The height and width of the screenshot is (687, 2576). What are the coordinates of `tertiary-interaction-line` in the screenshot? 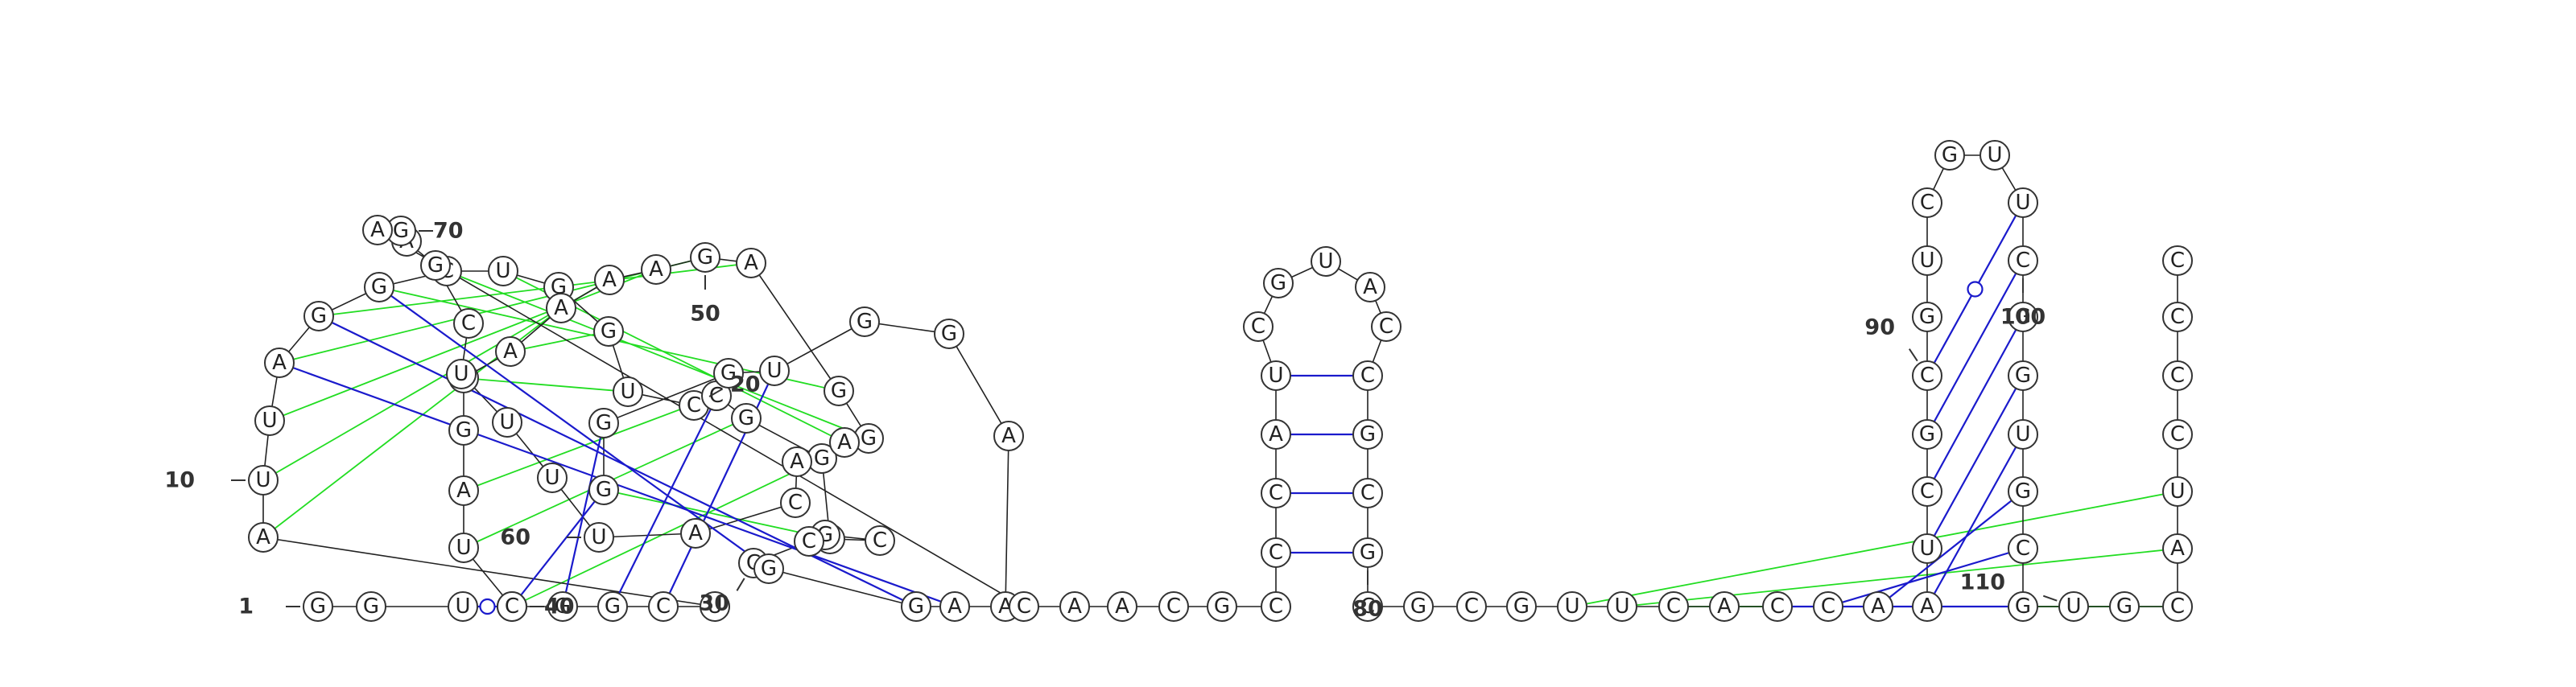 It's located at (1899, 577).